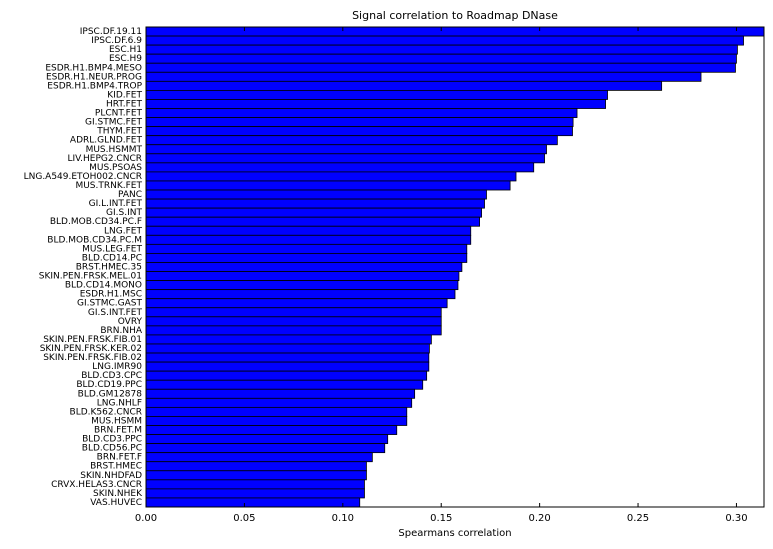  I want to click on y-tick-label: SKIN.PEN.FRSK.FIB.01, so click(92, 340).